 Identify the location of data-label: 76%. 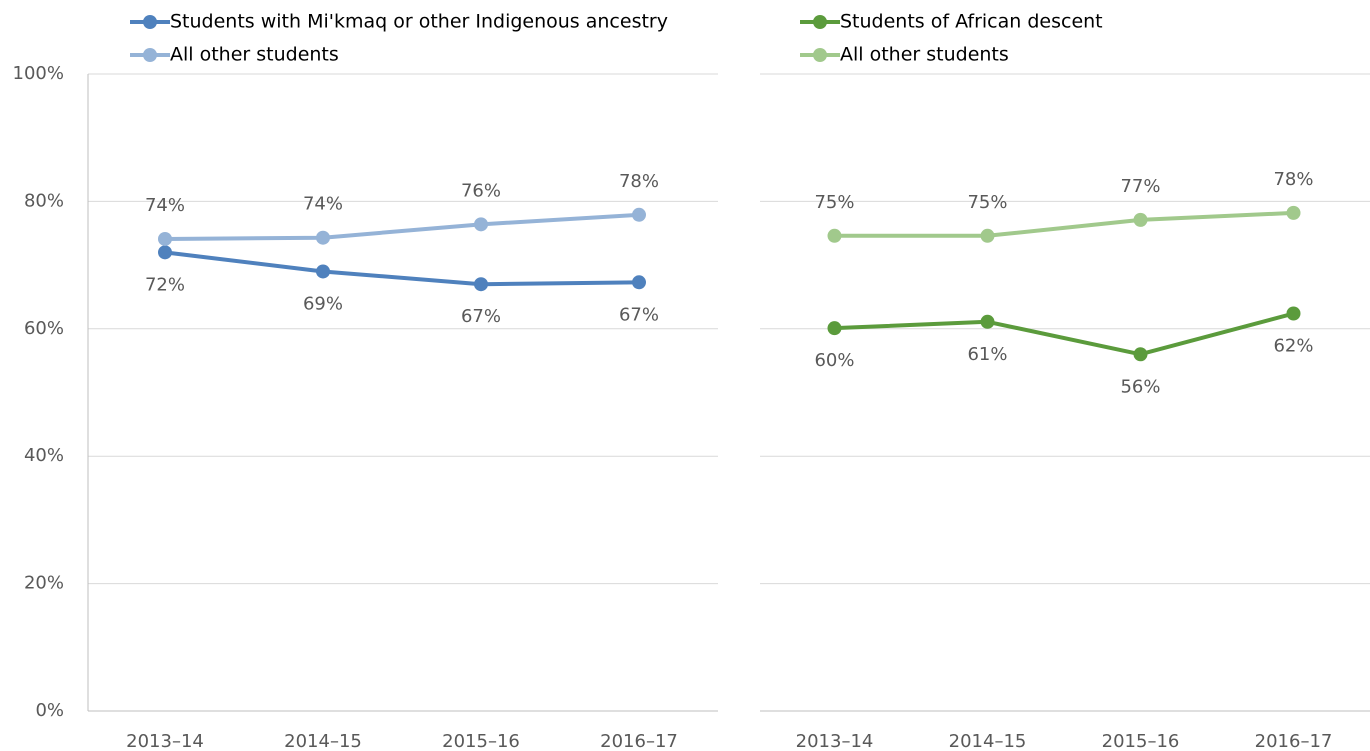
(481, 190).